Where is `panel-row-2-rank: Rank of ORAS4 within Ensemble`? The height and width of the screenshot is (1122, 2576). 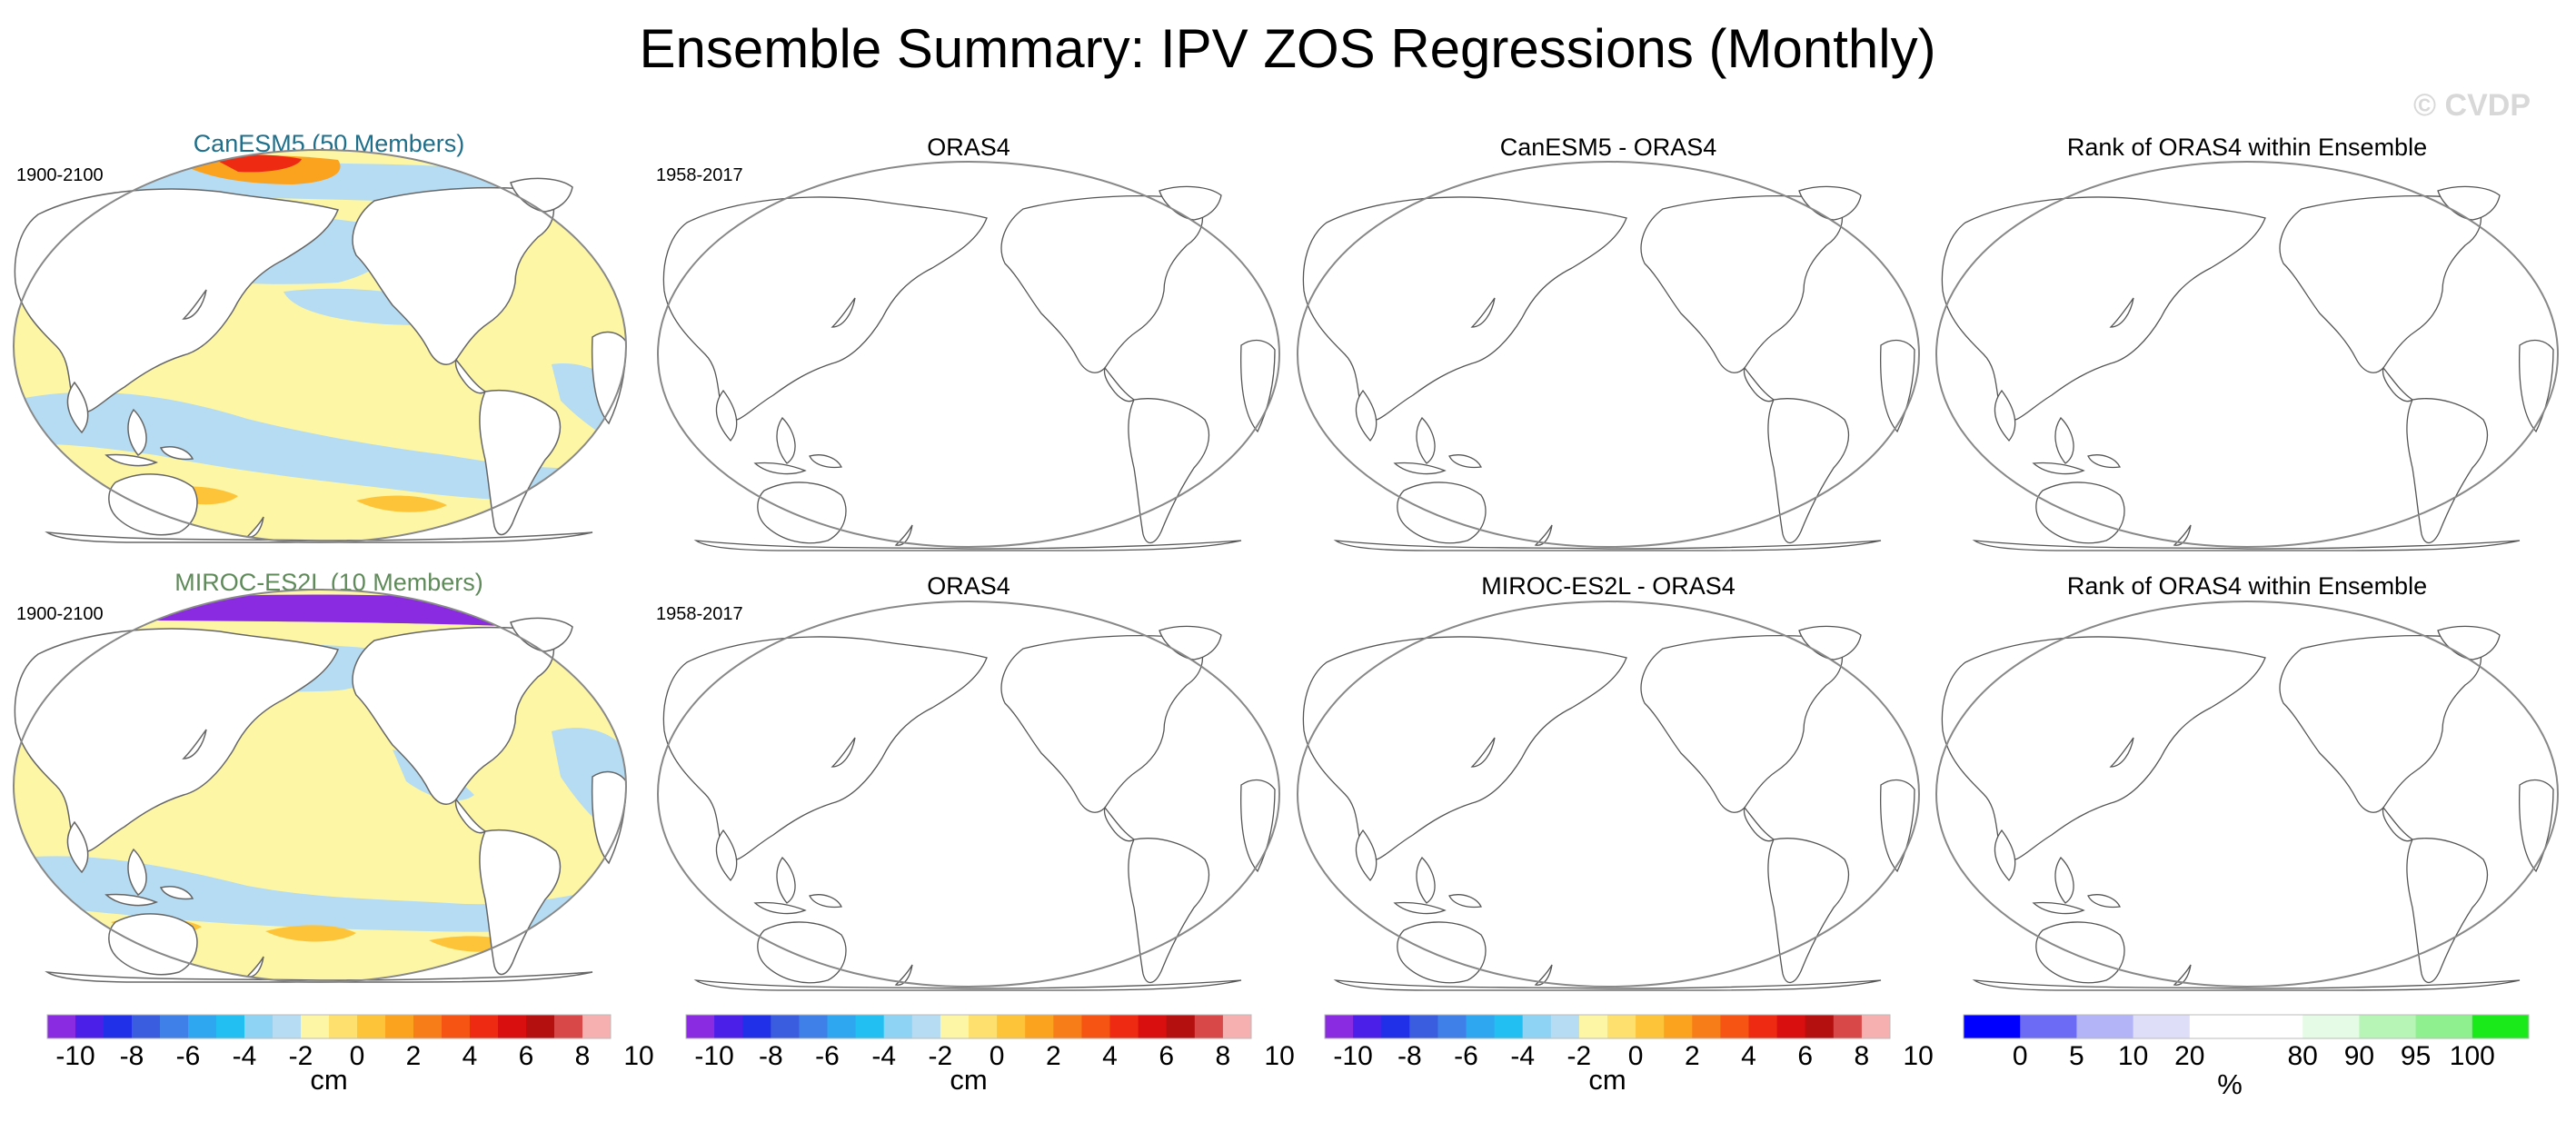
panel-row-2-rank: Rank of ORAS4 within Ensemble is located at coordinates (2247, 781).